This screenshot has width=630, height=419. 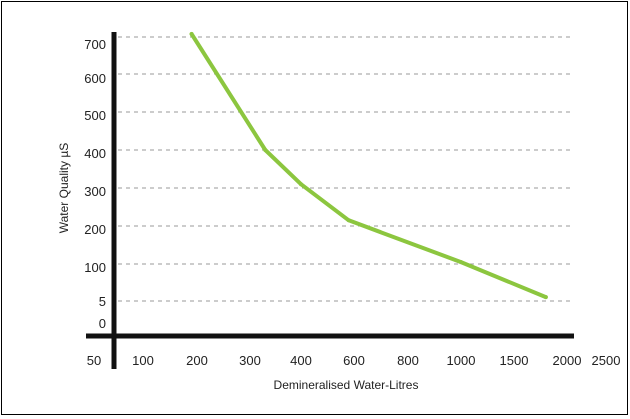 I want to click on x-tick-label: 800, so click(x=408, y=360).